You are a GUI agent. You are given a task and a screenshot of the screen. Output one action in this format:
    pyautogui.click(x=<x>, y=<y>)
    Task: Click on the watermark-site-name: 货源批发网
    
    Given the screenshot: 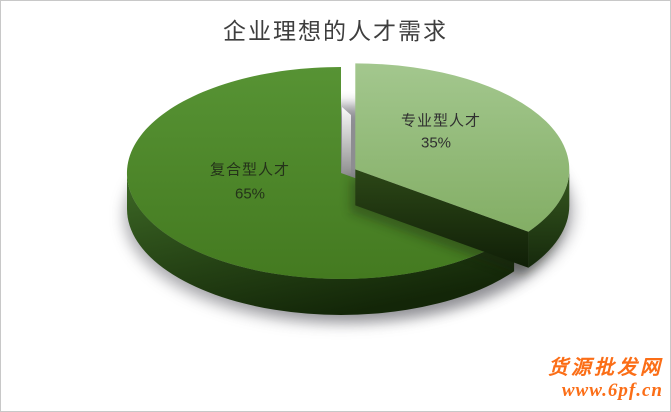 What is the action you would take?
    pyautogui.click(x=605, y=368)
    